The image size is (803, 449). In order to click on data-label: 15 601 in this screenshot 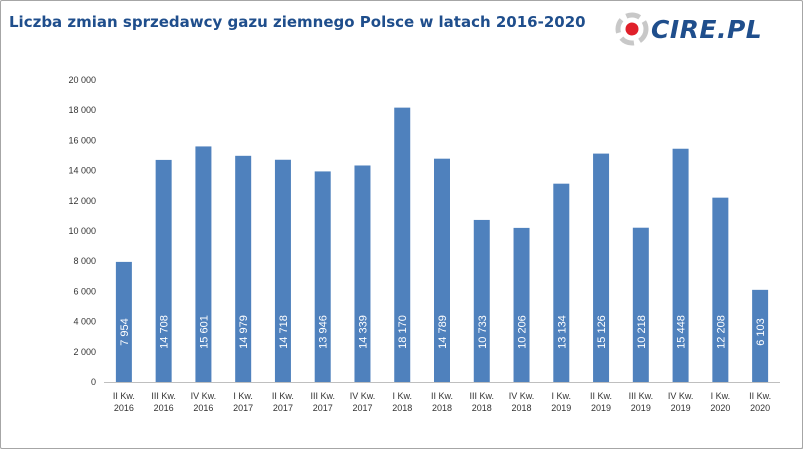, I will do `click(204, 332)`.